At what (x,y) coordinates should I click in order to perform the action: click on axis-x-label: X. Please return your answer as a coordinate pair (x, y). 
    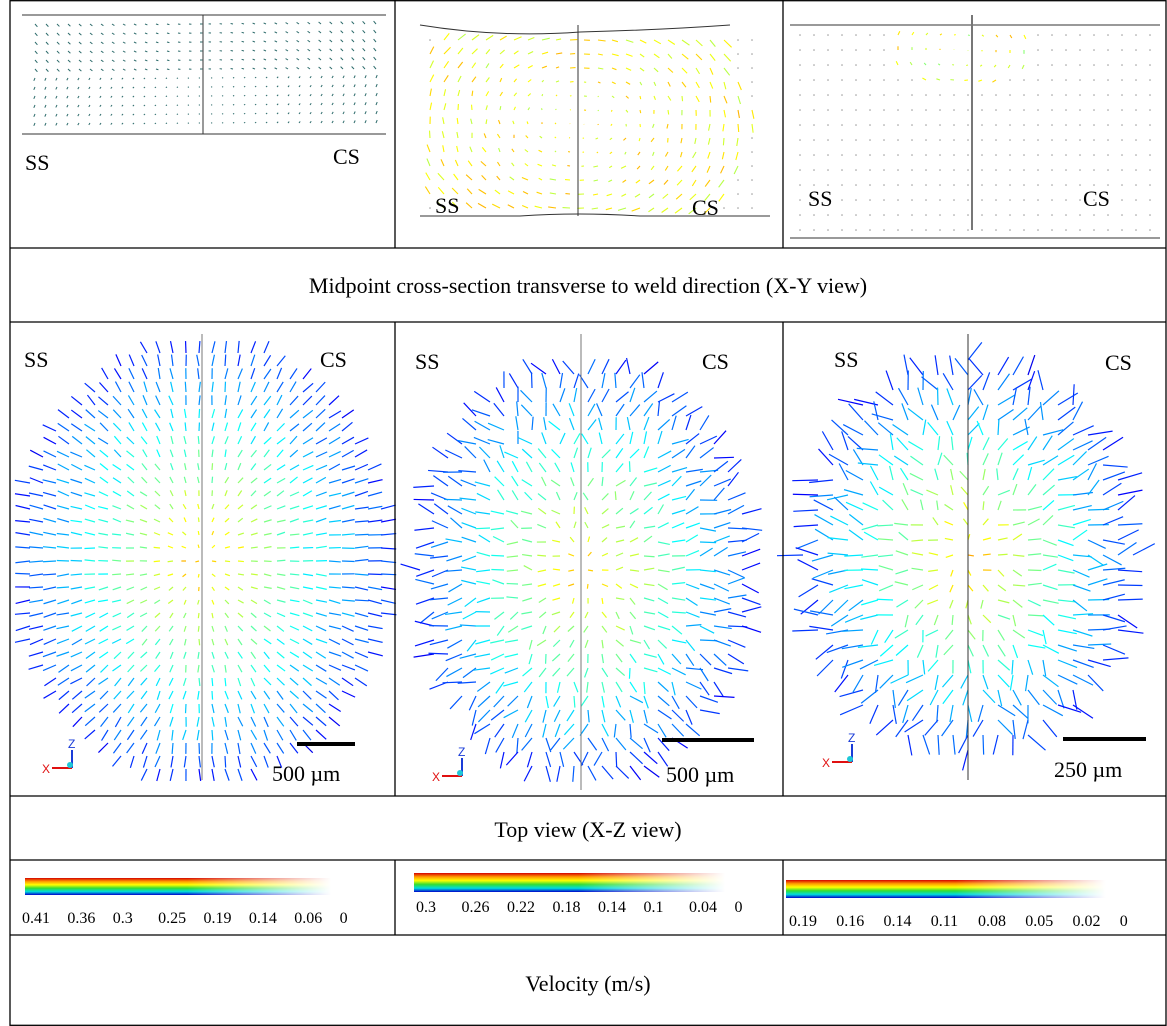
    Looking at the image, I should click on (46, 769).